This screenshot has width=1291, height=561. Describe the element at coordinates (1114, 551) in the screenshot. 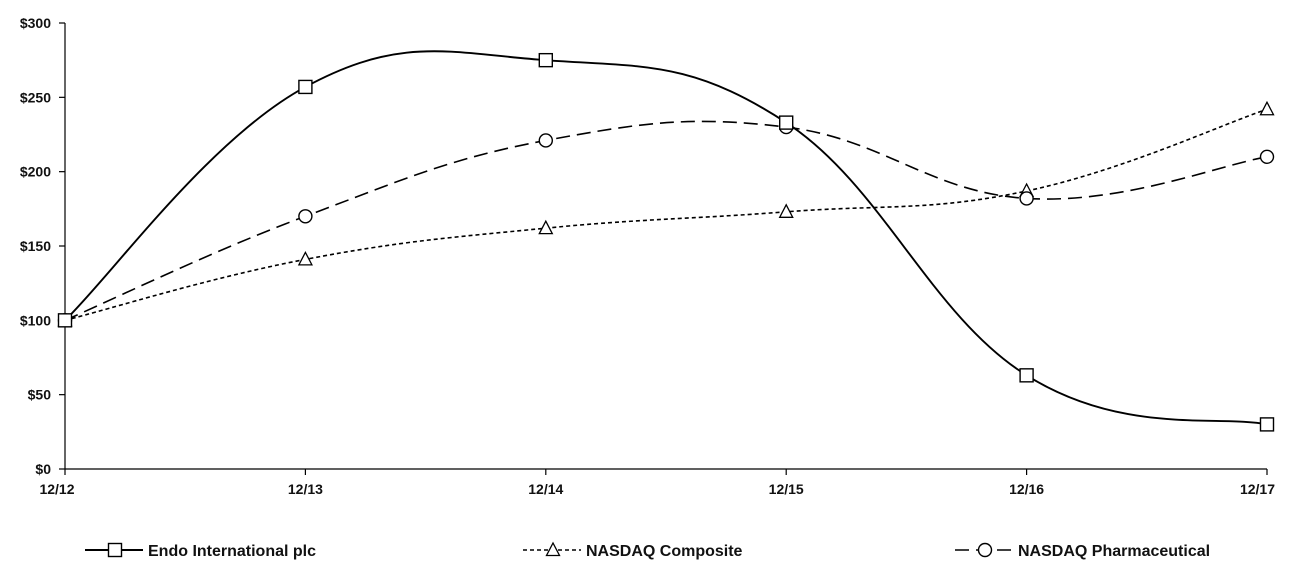

I see `legend-label: NASDAQ Pharmaceutical` at that location.